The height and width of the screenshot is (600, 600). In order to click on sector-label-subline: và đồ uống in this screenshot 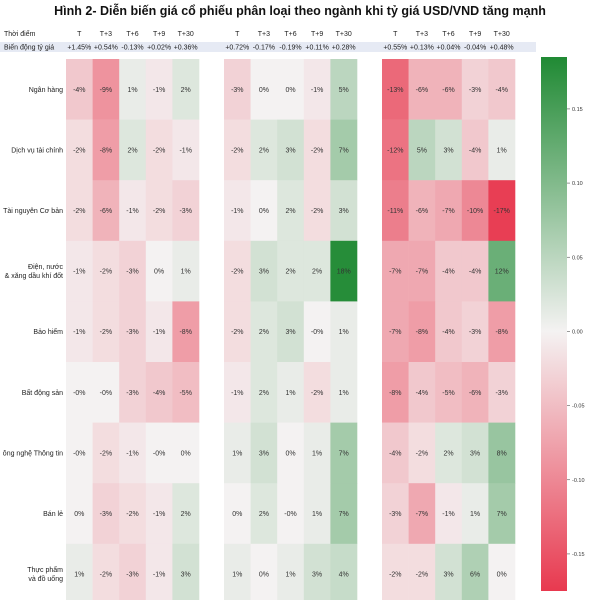, I will do `click(45, 578)`.